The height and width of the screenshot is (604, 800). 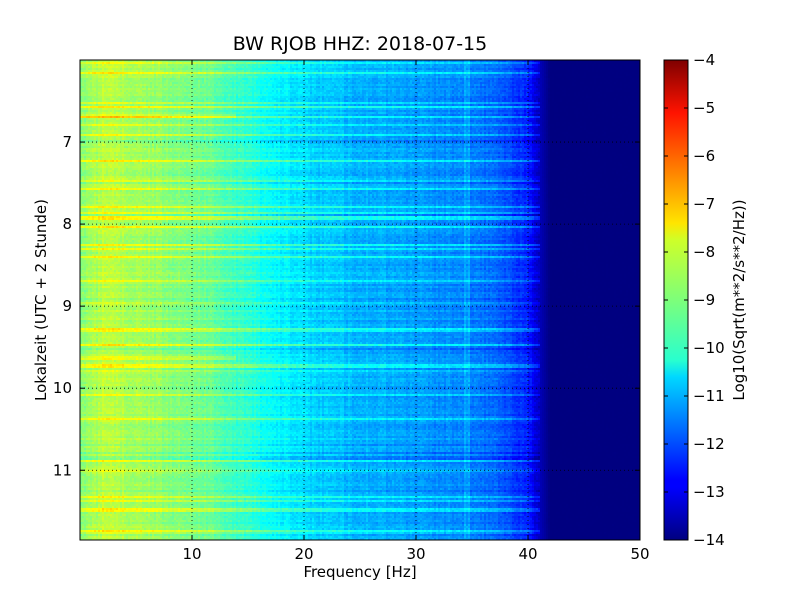 What do you see at coordinates (41, 300) in the screenshot?
I see `y-axis-label: Lokalzeit (UTC + 2 Stunde)` at bounding box center [41, 300].